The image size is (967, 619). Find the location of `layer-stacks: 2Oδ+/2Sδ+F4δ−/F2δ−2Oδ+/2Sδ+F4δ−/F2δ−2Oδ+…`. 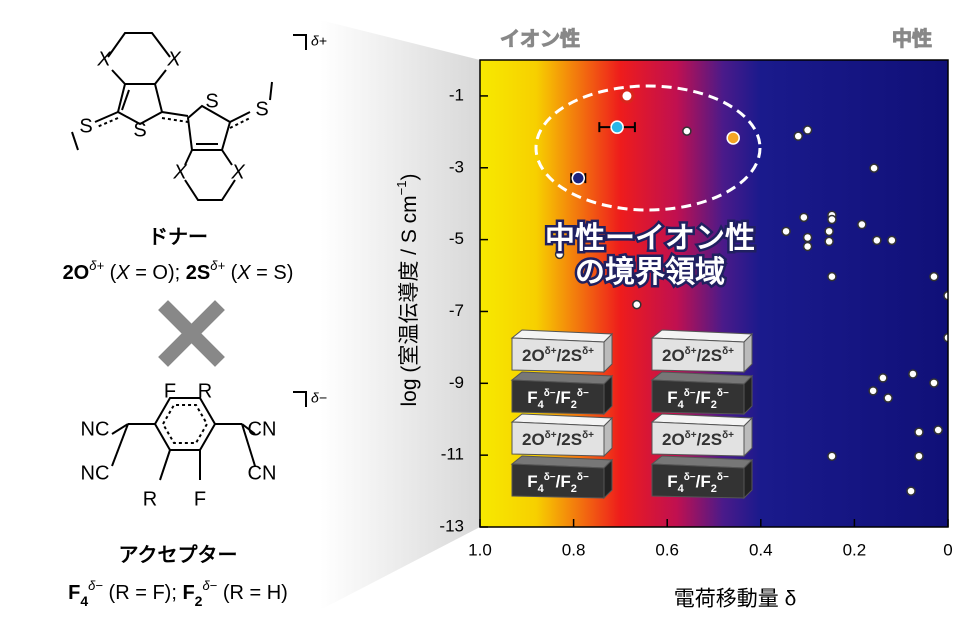

layer-stacks: 2Oδ+/2Sδ+F4δ−/F2δ−2Oδ+/2Sδ+F4δ−/F2δ−2Oδ+… is located at coordinates (632, 414).